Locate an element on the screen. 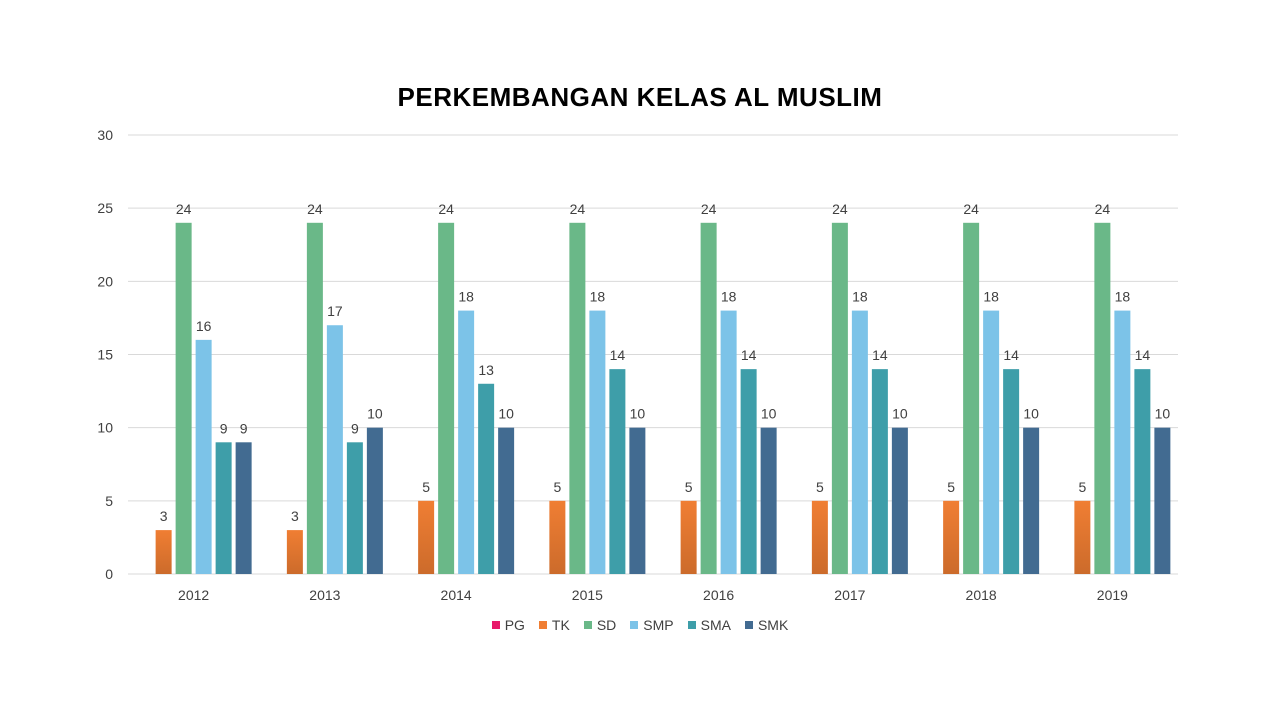 The width and height of the screenshot is (1280, 720). legend-label: TK is located at coordinates (560, 625).